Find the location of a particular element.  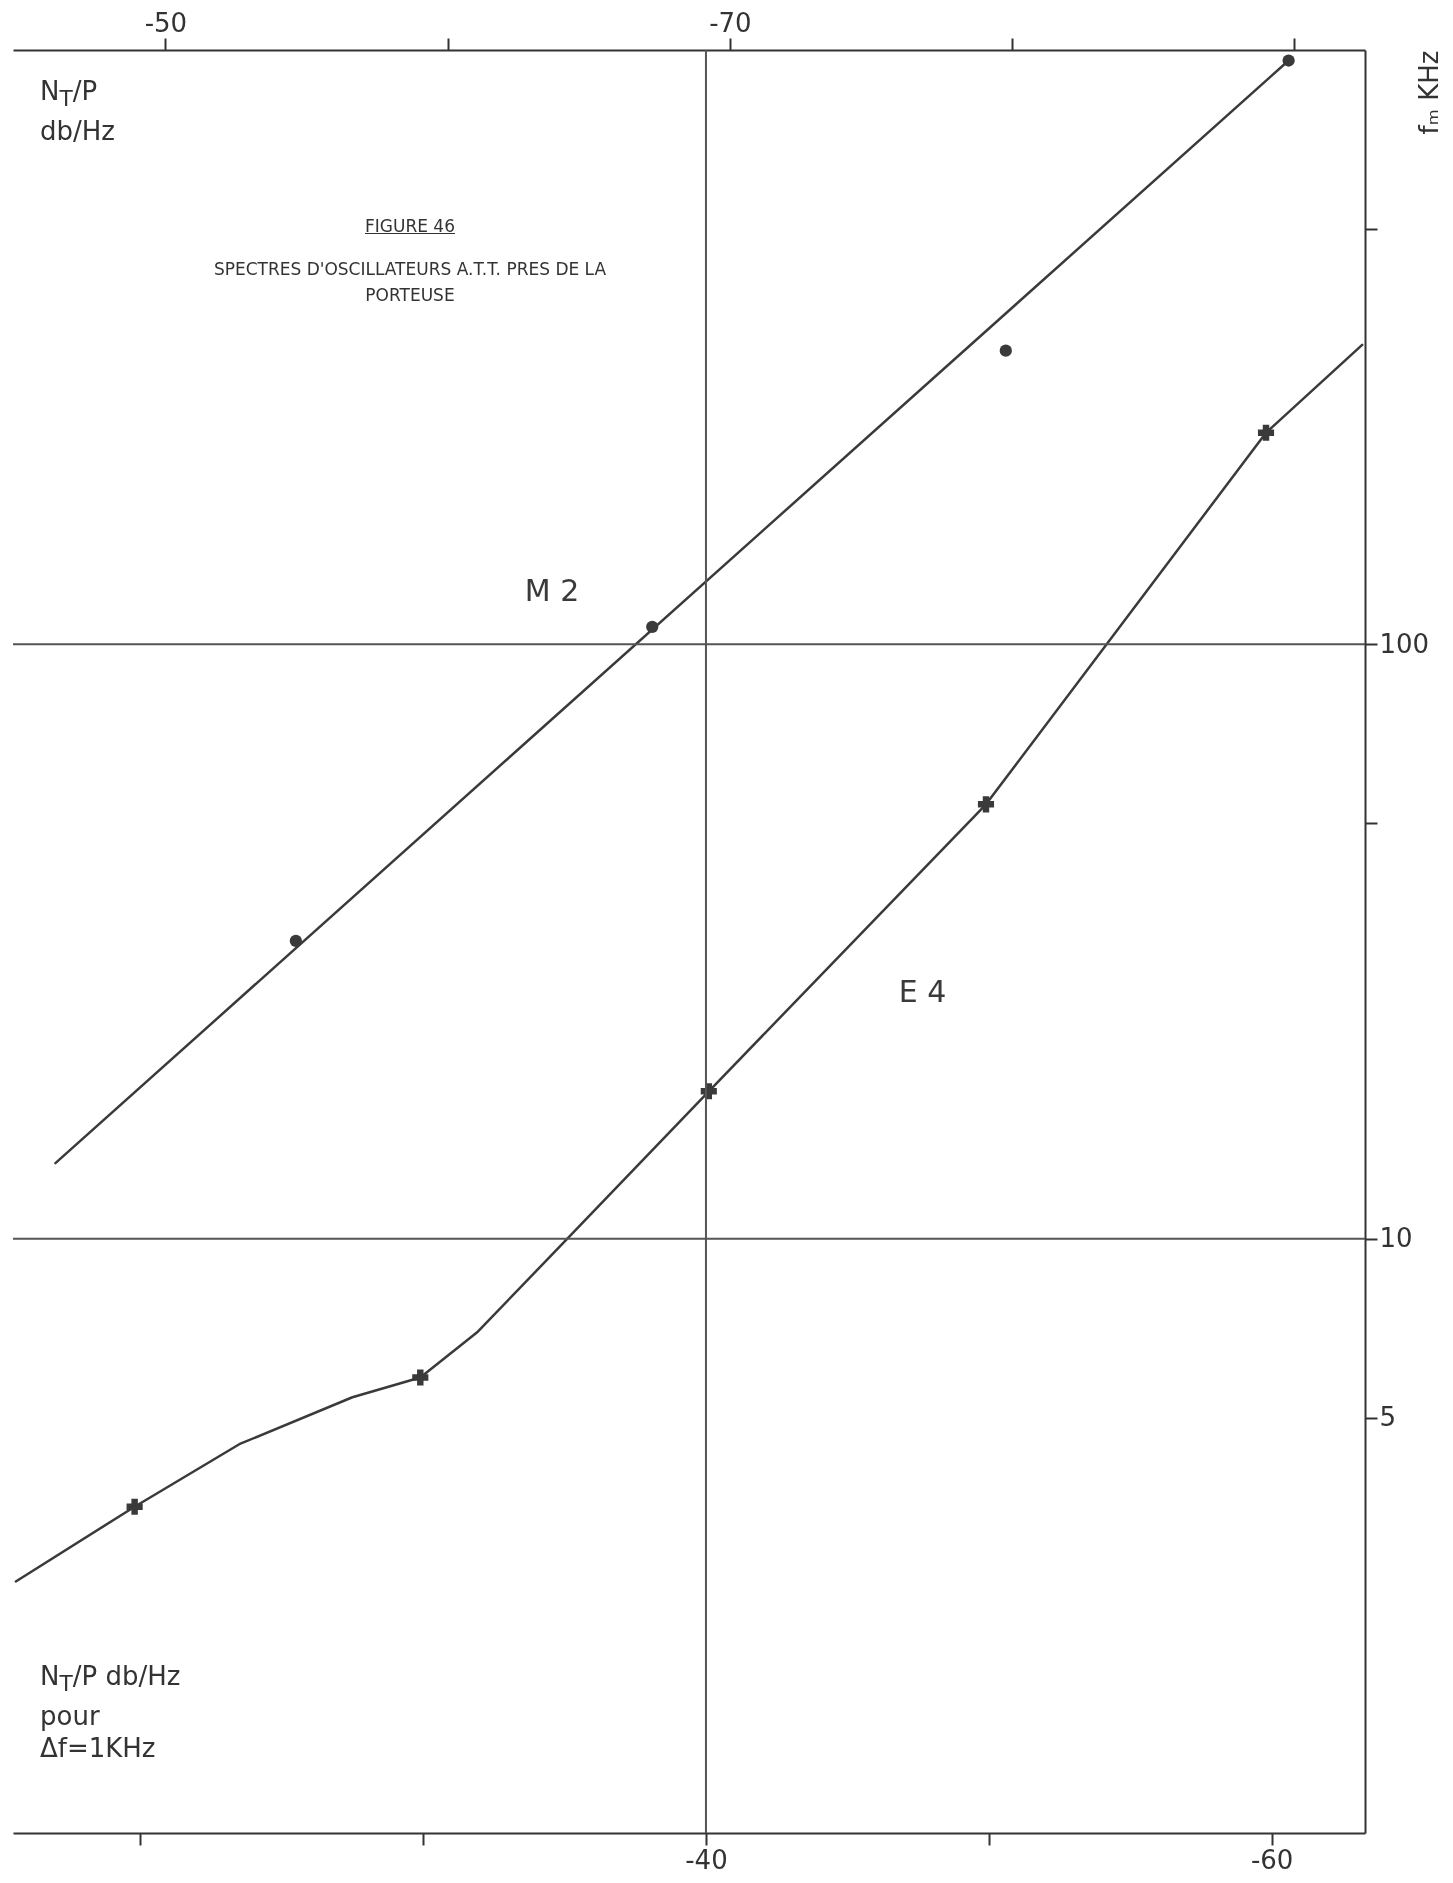

series-label: E 4 is located at coordinates (922, 992).